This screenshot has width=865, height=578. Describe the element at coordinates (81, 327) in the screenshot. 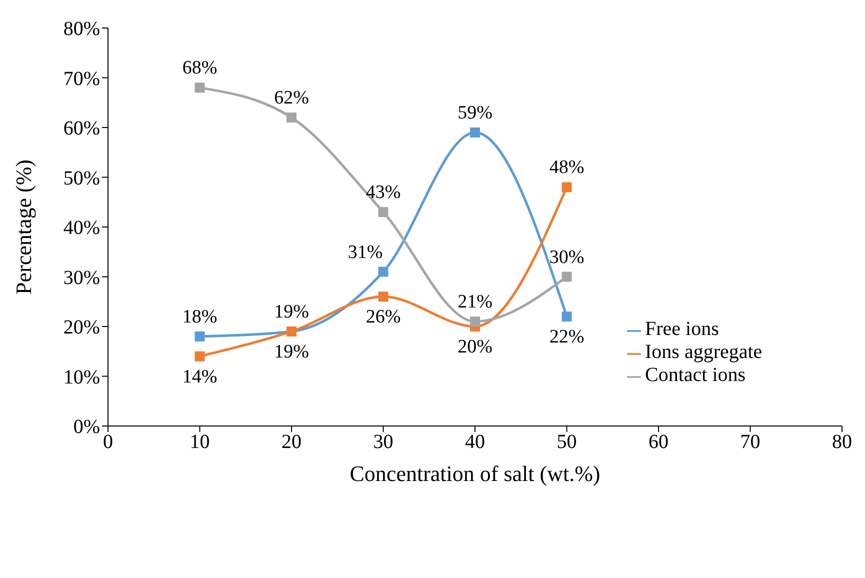

I see `y-tick-label: 20%` at that location.